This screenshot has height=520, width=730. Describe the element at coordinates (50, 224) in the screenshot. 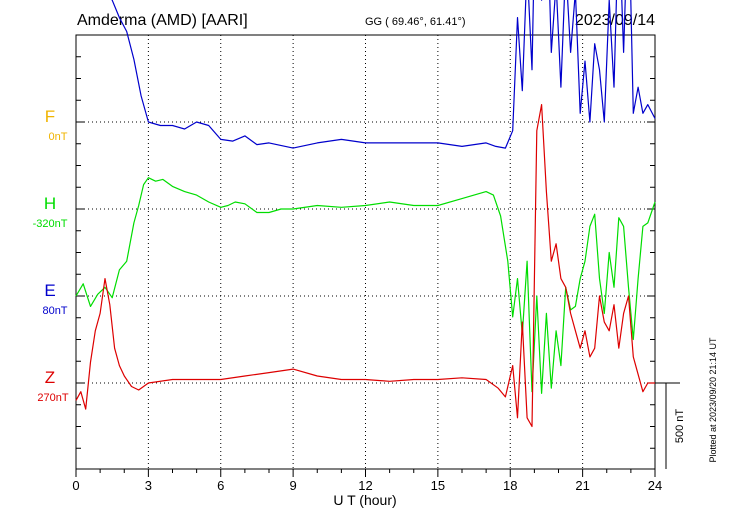

I see `channel-offset-h: -320nT` at that location.